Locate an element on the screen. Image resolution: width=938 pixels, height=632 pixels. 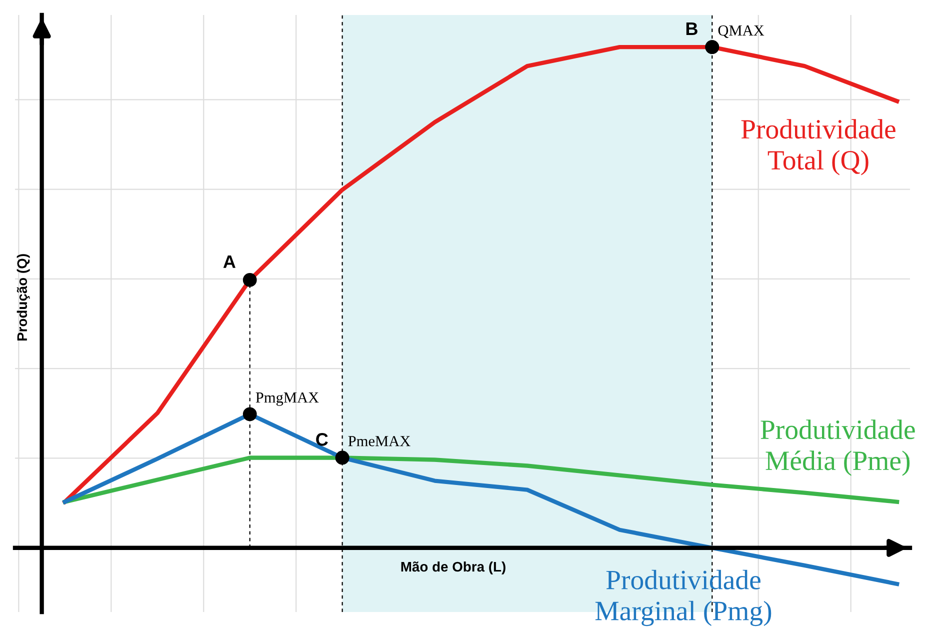
text: QMAX is located at coordinates (741, 31).